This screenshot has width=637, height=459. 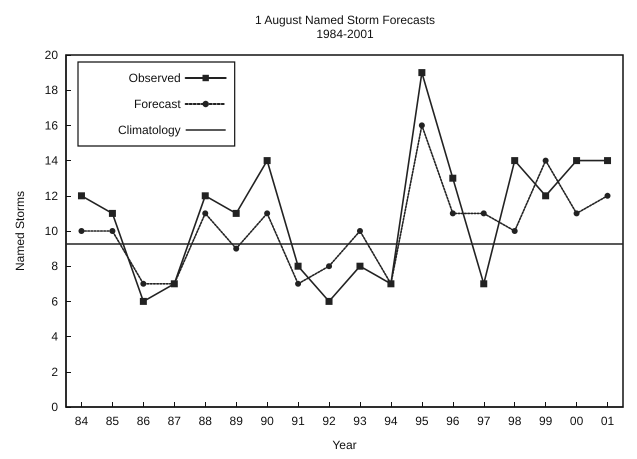 I want to click on x-tick-label: 88, so click(x=205, y=421).